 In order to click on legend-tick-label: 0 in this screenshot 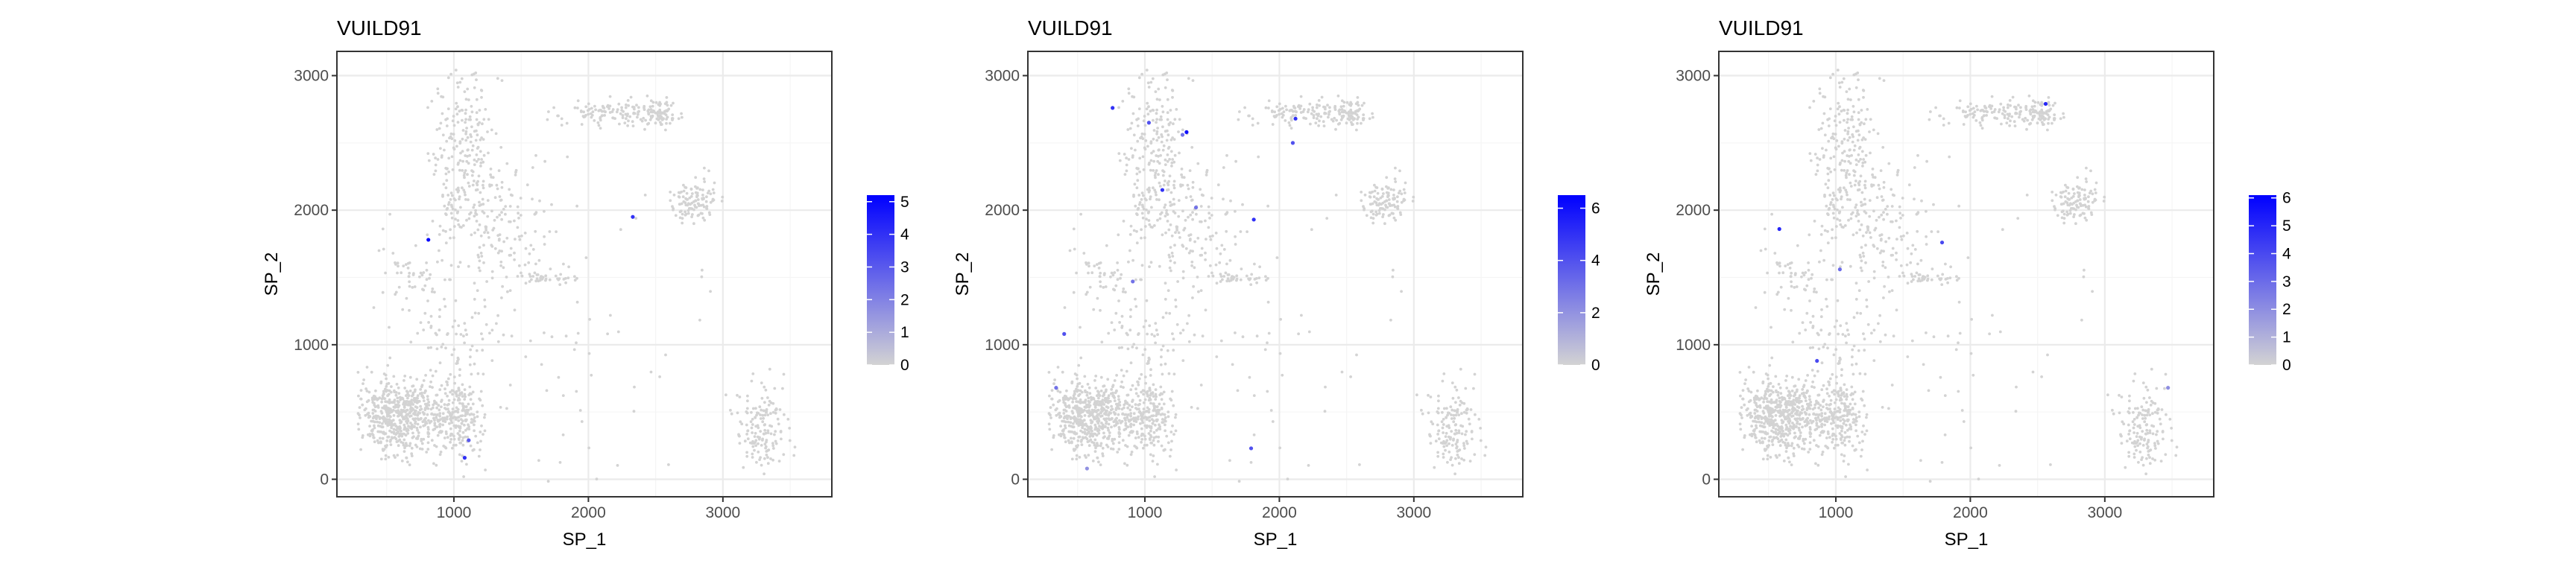, I will do `click(1595, 365)`.